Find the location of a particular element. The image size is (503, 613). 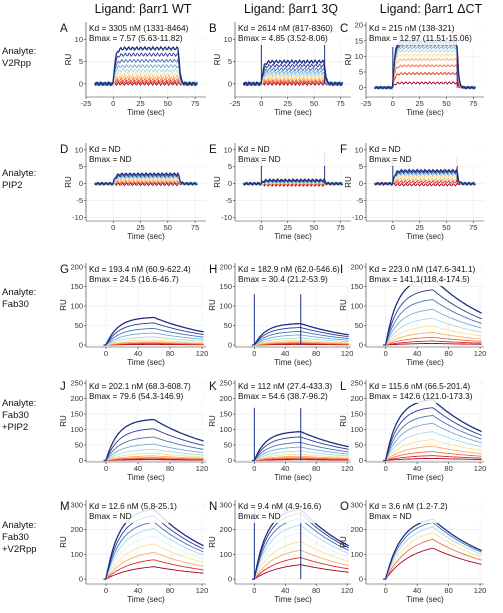

row-label-fab30-pip2: Analyte: Fab30 +PIP2 is located at coordinates (25, 416).